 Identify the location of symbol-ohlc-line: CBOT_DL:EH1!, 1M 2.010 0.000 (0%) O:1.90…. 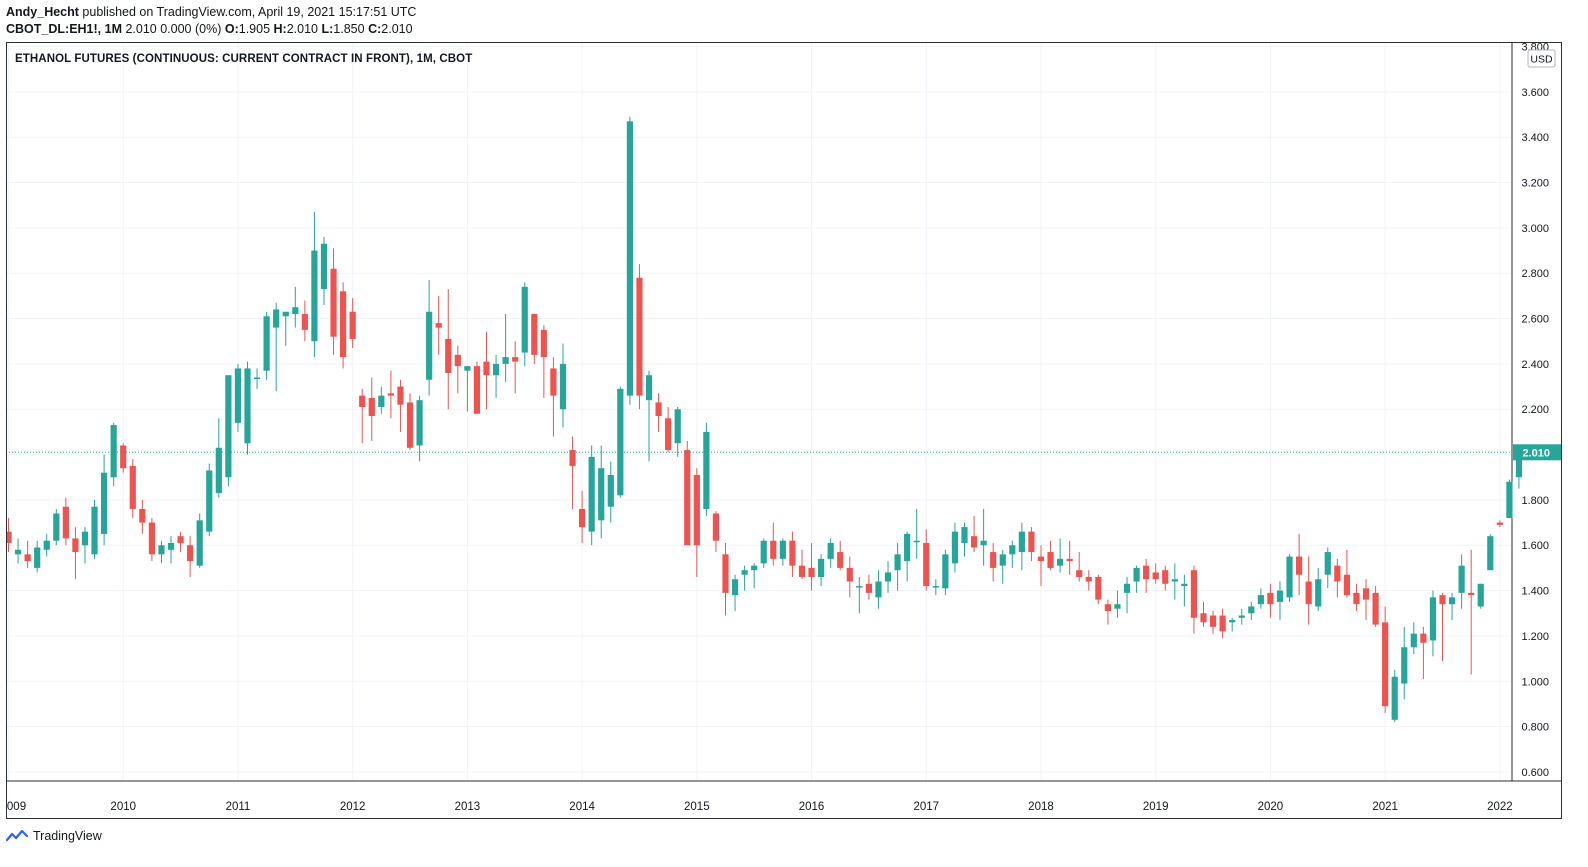
(209, 29).